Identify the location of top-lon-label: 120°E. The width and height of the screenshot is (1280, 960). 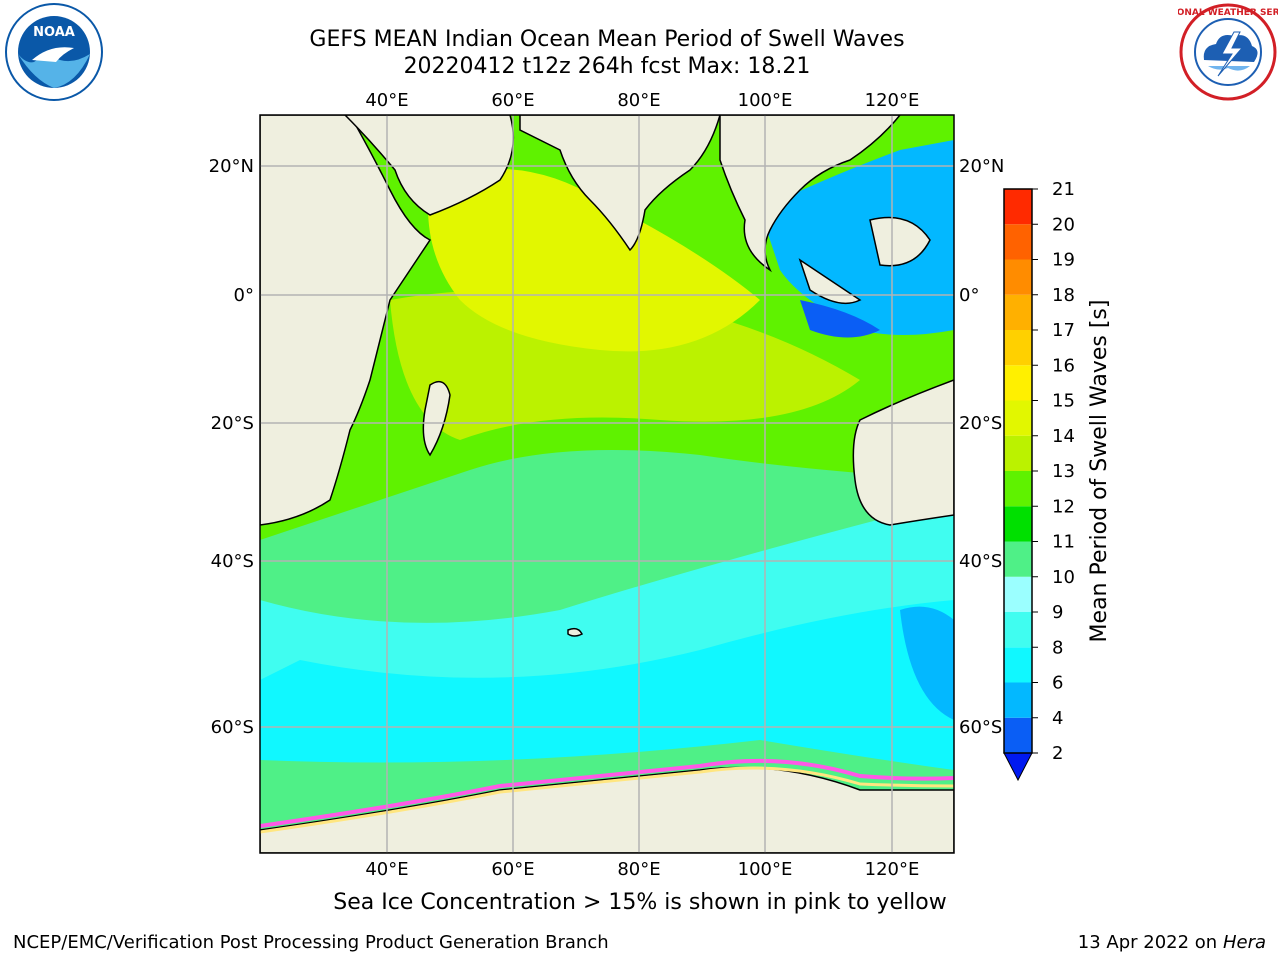
(892, 100).